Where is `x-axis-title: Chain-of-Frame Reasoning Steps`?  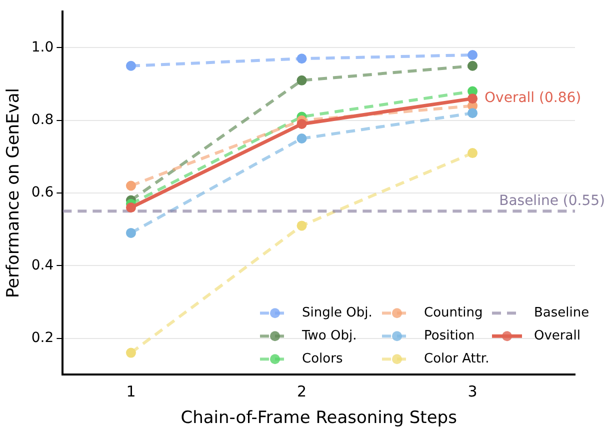 x-axis-title: Chain-of-Frame Reasoning Steps is located at coordinates (319, 418).